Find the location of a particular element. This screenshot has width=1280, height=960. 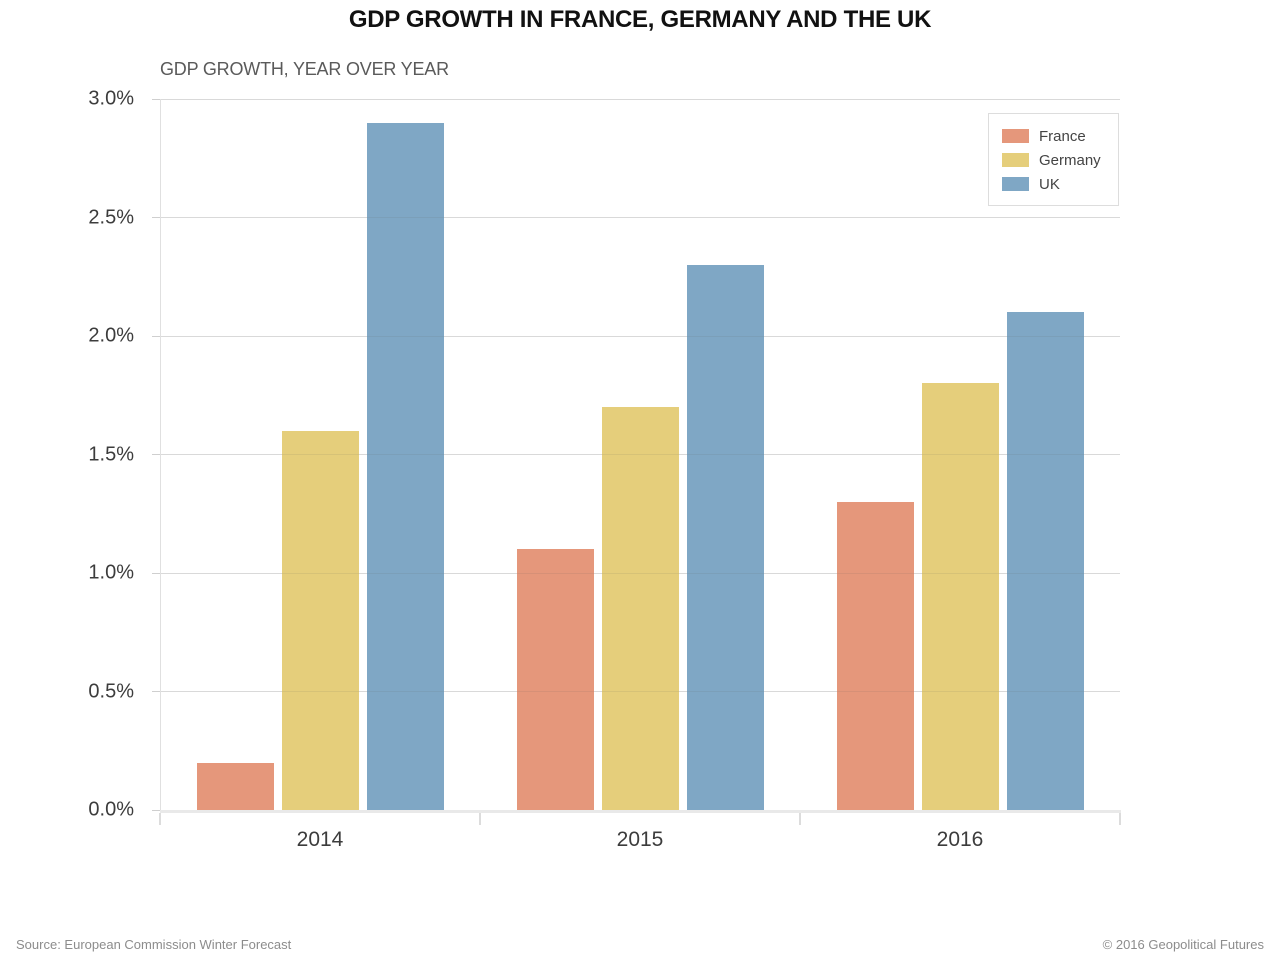

y-tick-label: 1.0% is located at coordinates (111, 572).